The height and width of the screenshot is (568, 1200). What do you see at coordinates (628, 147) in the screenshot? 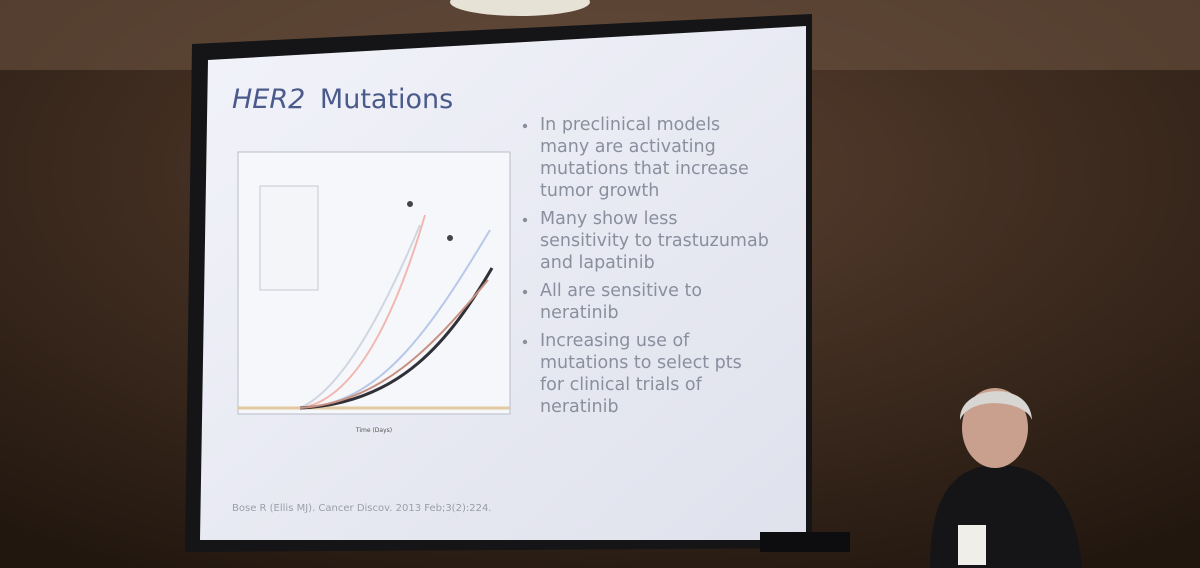
I see `bullet-line: many are activating` at bounding box center [628, 147].